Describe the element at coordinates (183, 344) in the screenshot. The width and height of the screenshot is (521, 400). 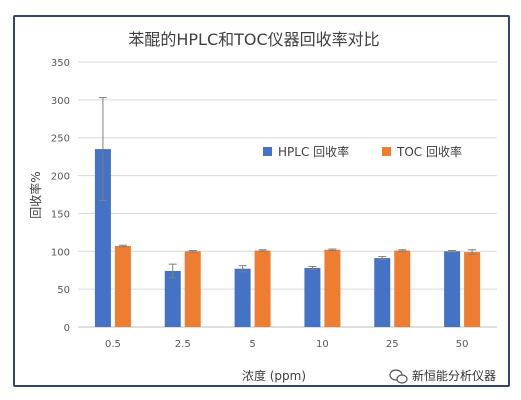
I see `x-tick-label: 2.5` at that location.